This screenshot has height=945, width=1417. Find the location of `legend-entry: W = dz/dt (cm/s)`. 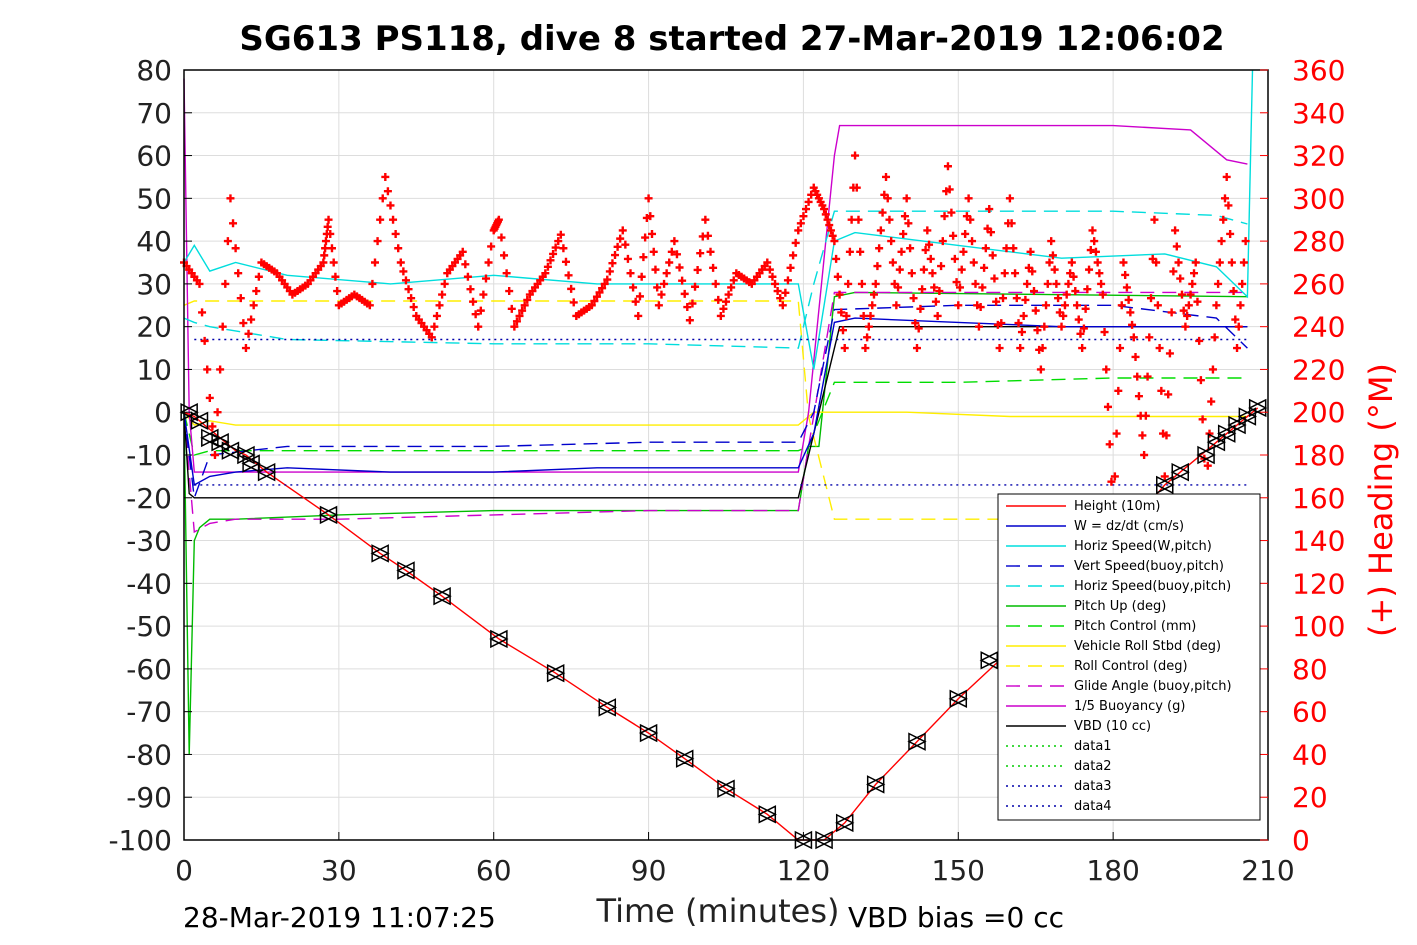

legend-entry: W = dz/dt (cm/s) is located at coordinates (1129, 526).